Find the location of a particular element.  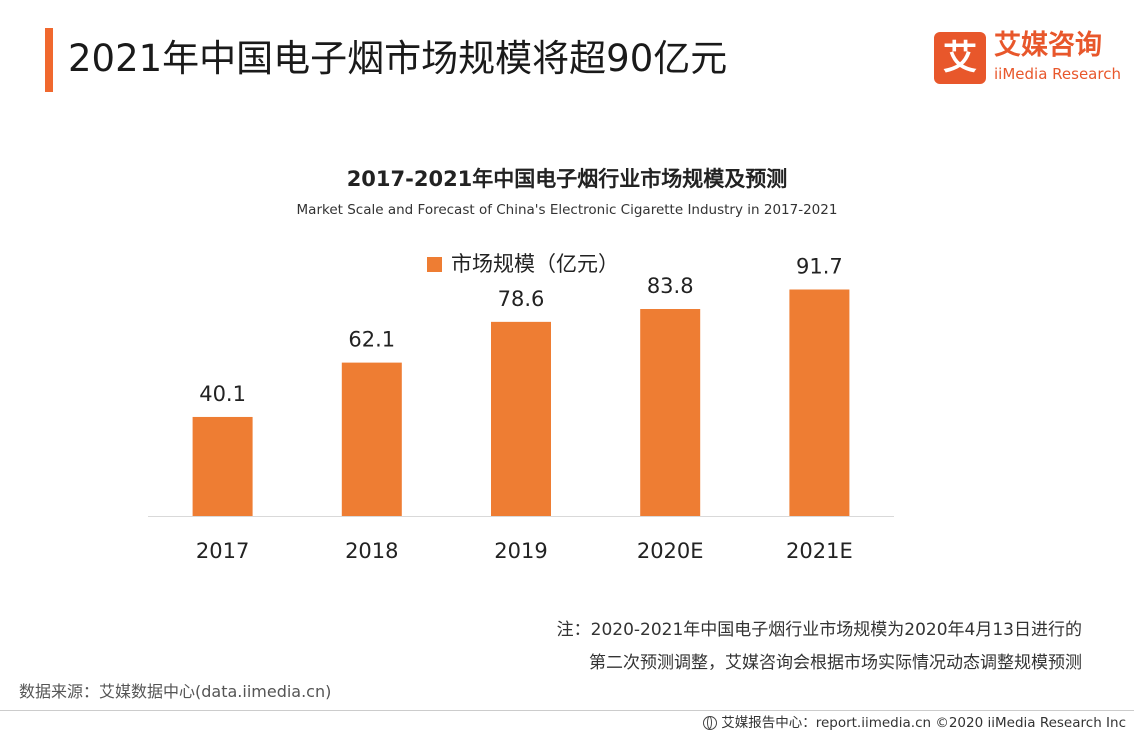

globe-icon is located at coordinates (710, 723).